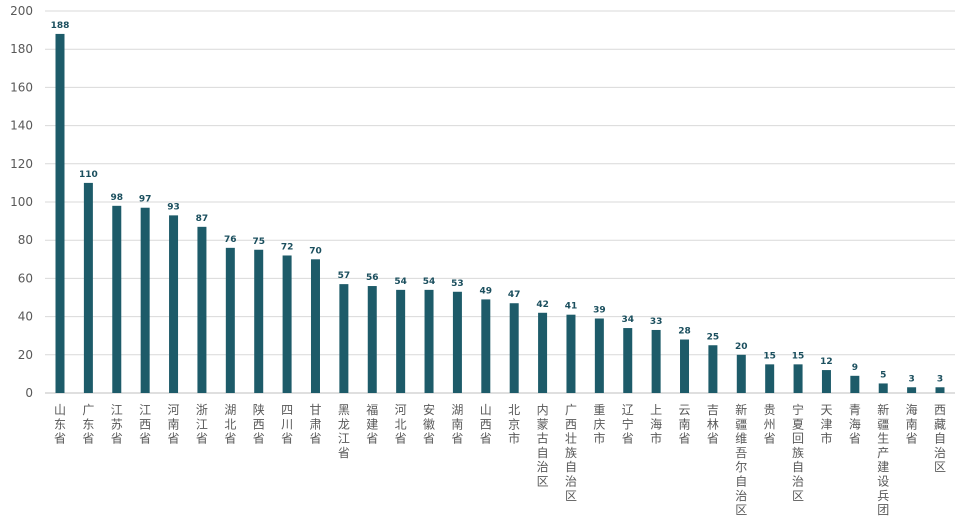  I want to click on data-label: 42, so click(542, 305).